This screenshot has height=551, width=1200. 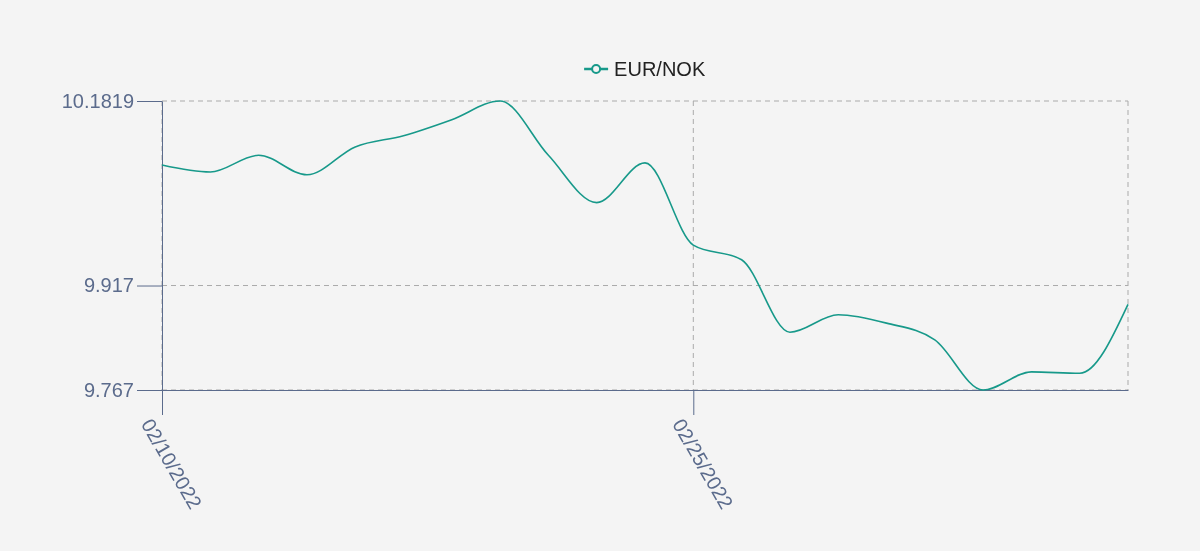 What do you see at coordinates (660, 69) in the screenshot?
I see `legend-label: EUR/NOK` at bounding box center [660, 69].